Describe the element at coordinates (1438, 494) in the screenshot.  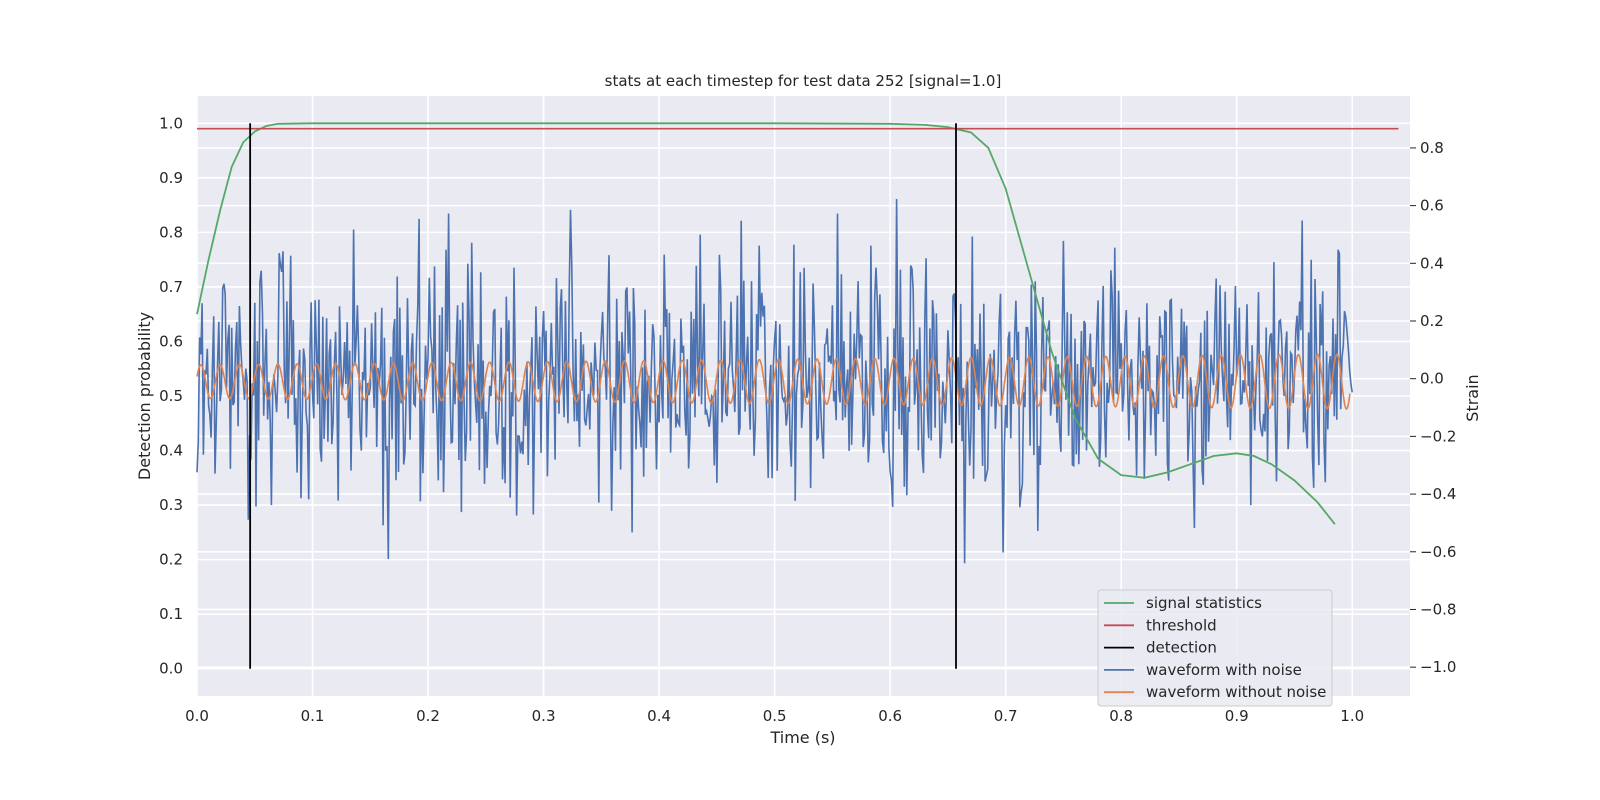
I see `right-y-tick-label: −0.4` at that location.